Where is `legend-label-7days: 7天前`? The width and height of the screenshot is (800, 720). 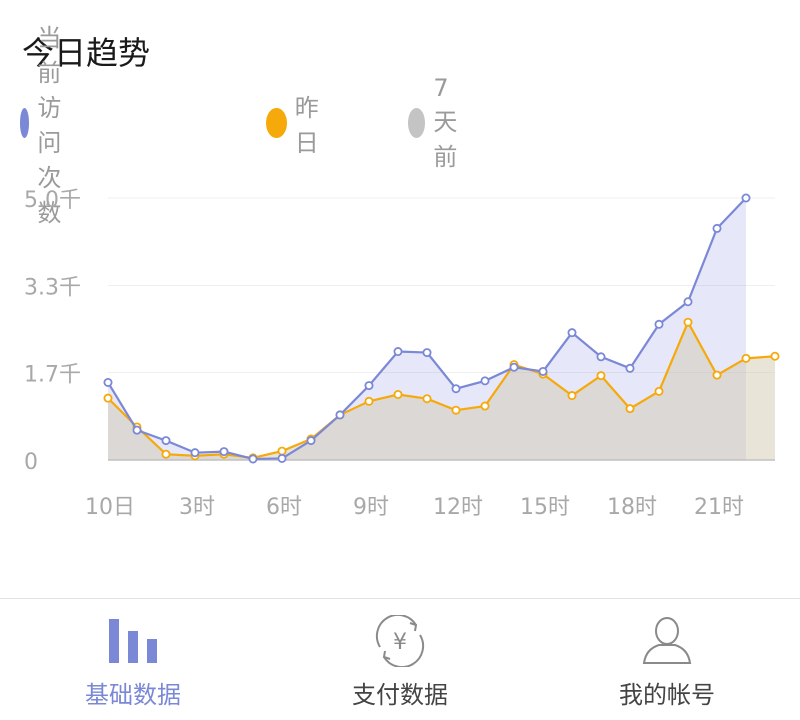
legend-label-7days: 7天前 is located at coordinates (445, 122).